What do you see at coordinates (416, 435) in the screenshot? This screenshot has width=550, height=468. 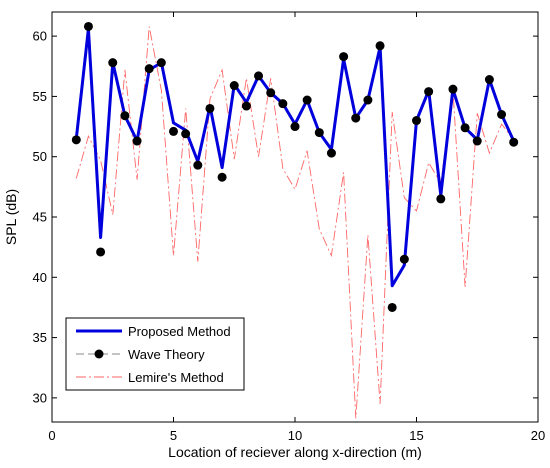 I see `x-tick-label: 15` at bounding box center [416, 435].